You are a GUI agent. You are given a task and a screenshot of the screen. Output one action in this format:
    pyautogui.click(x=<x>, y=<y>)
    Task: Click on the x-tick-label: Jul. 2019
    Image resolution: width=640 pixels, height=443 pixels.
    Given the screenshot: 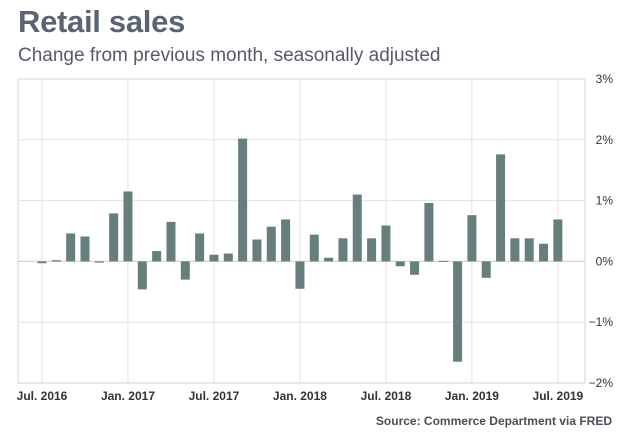 What is the action you would take?
    pyautogui.click(x=558, y=396)
    